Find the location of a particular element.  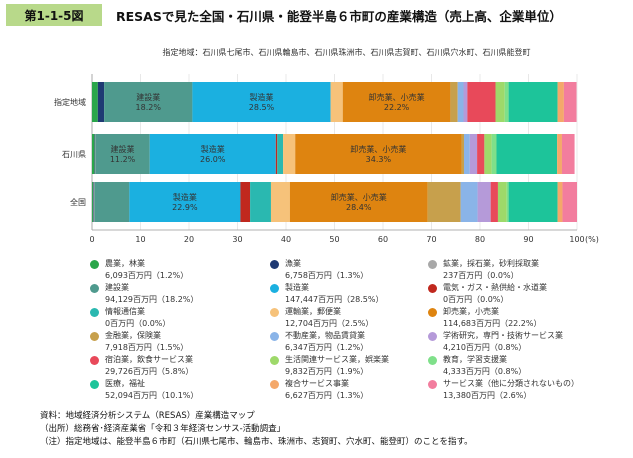

legend-label: 卸売業，小売業 is located at coordinates (471, 311).